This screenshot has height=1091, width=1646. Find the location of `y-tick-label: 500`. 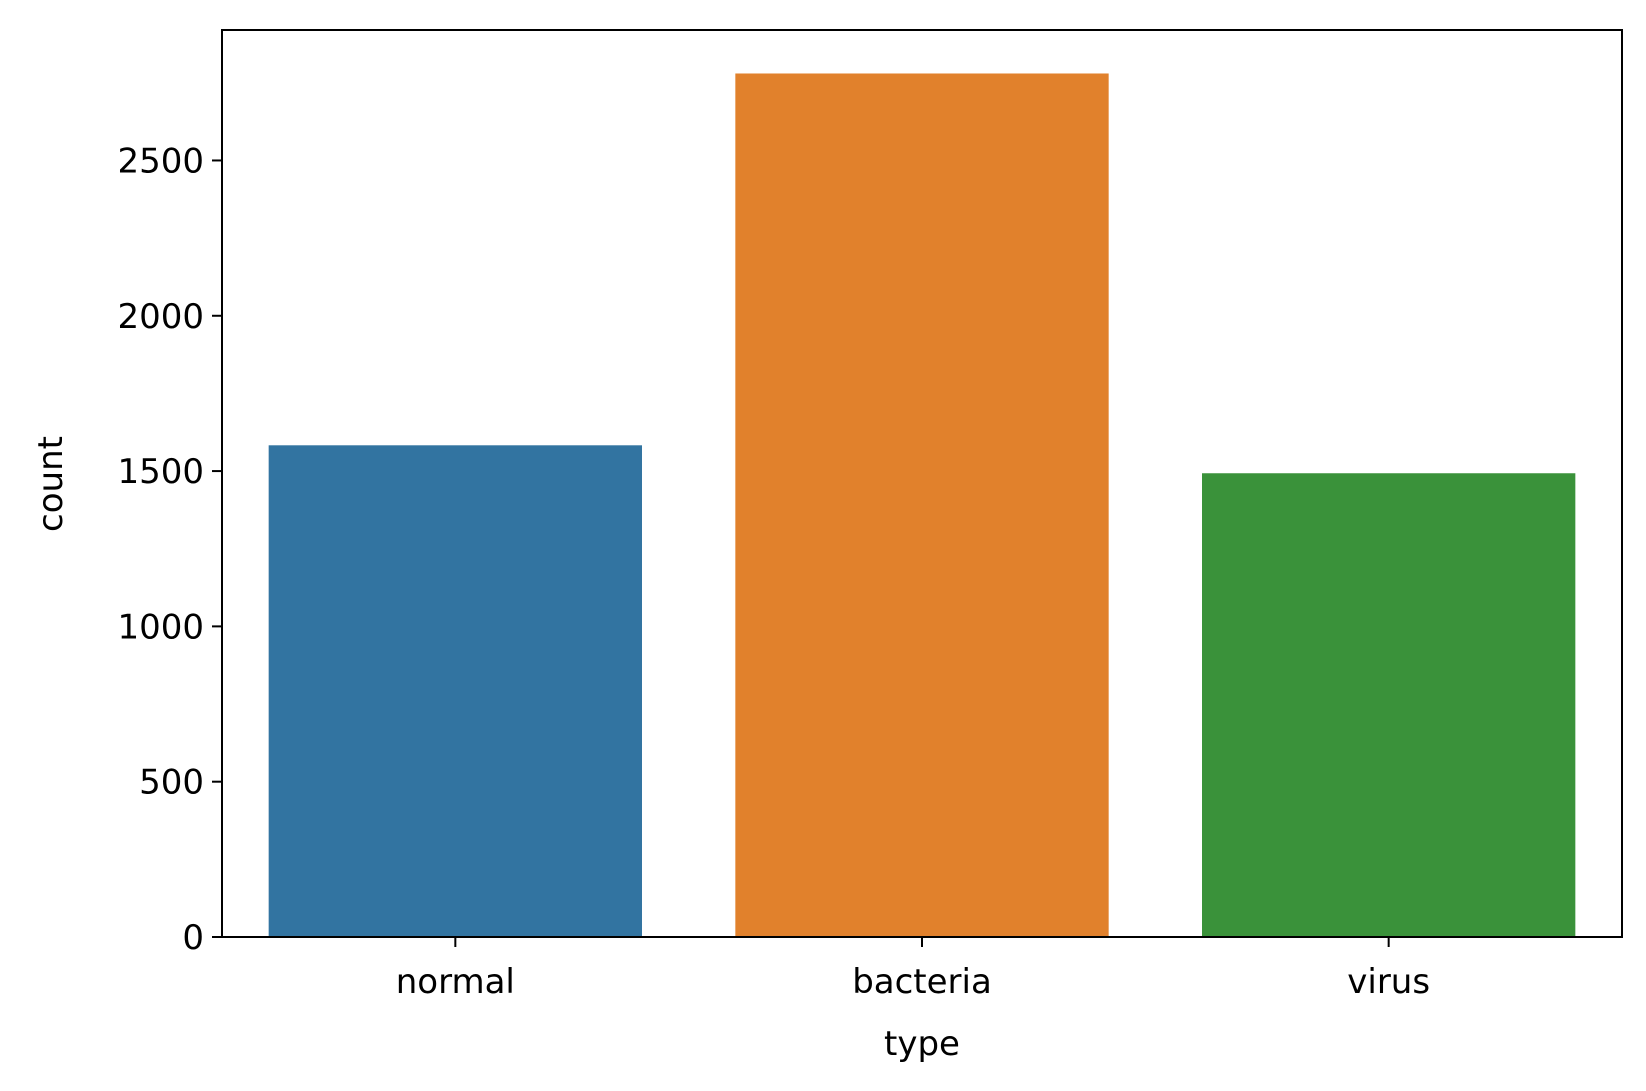

y-tick-label: 500 is located at coordinates (171, 783).